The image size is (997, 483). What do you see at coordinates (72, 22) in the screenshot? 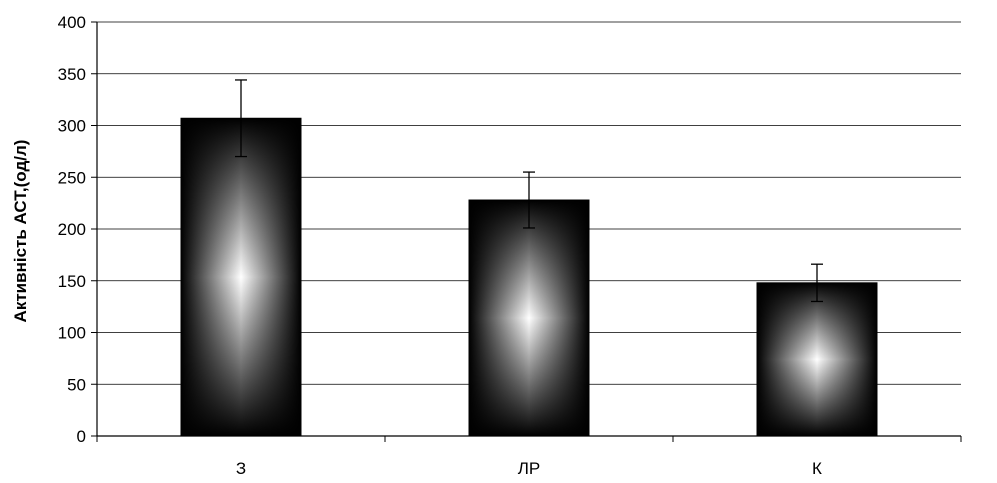
I see `y-tick-label: 400` at bounding box center [72, 22].